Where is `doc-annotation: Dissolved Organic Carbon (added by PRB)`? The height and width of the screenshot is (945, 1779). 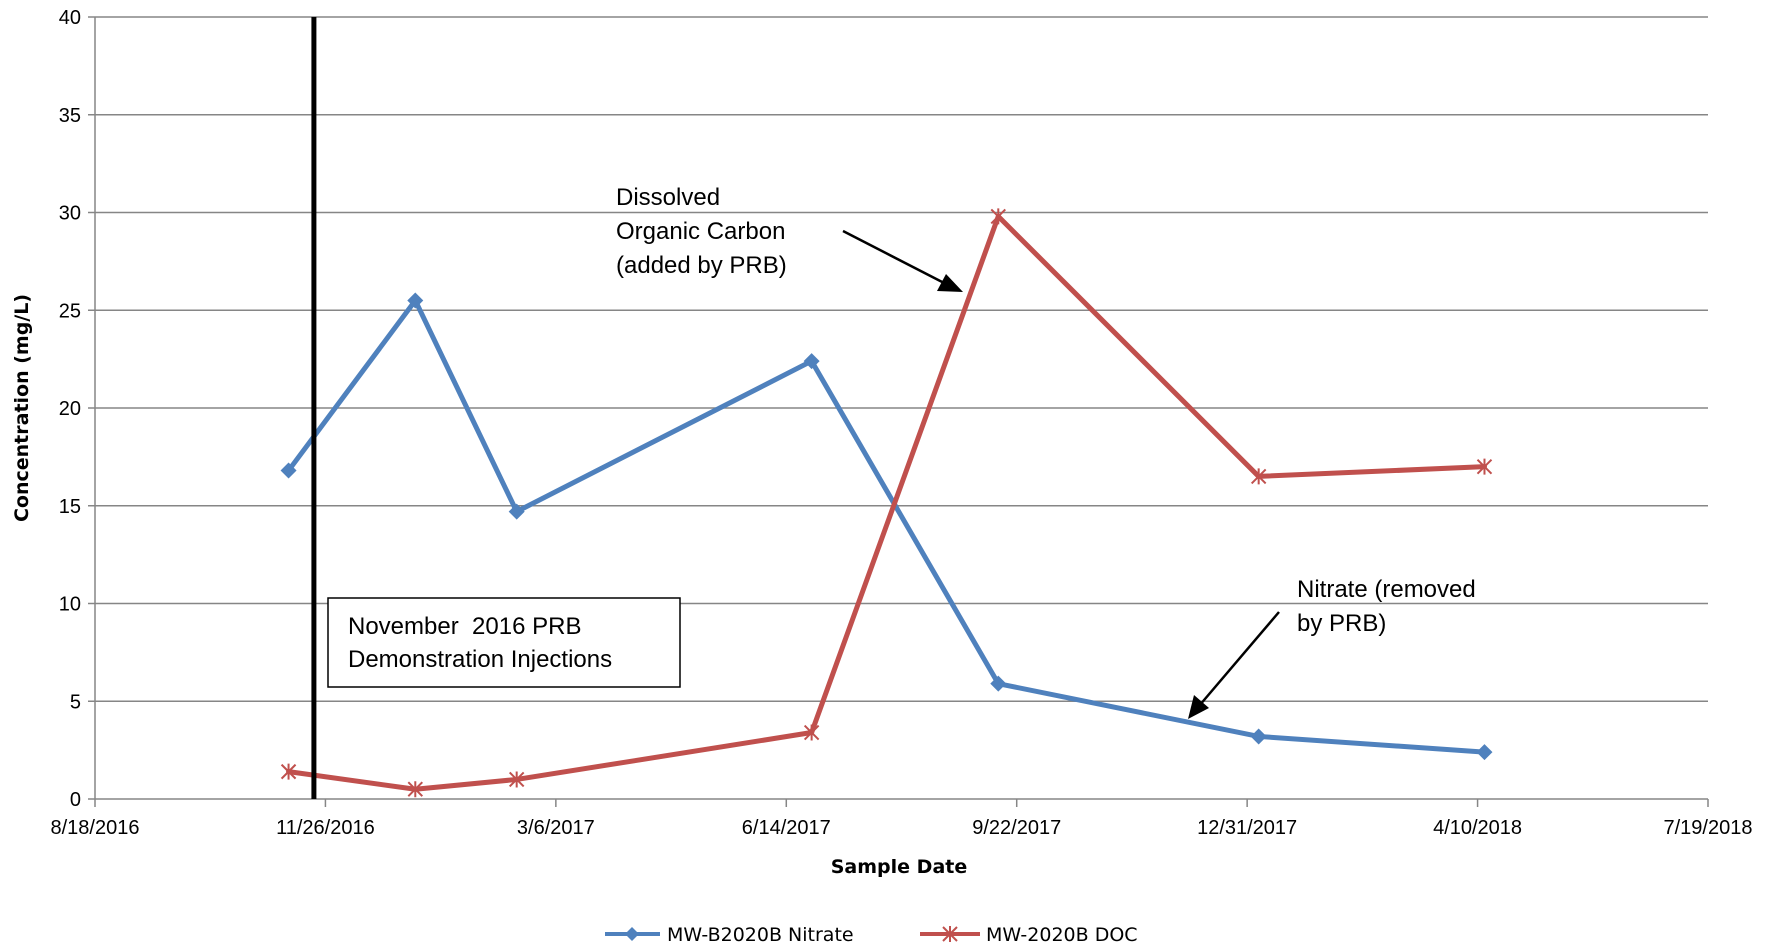
doc-annotation: Dissolved Organic Carbon (added by PRB) is located at coordinates (789, 238).